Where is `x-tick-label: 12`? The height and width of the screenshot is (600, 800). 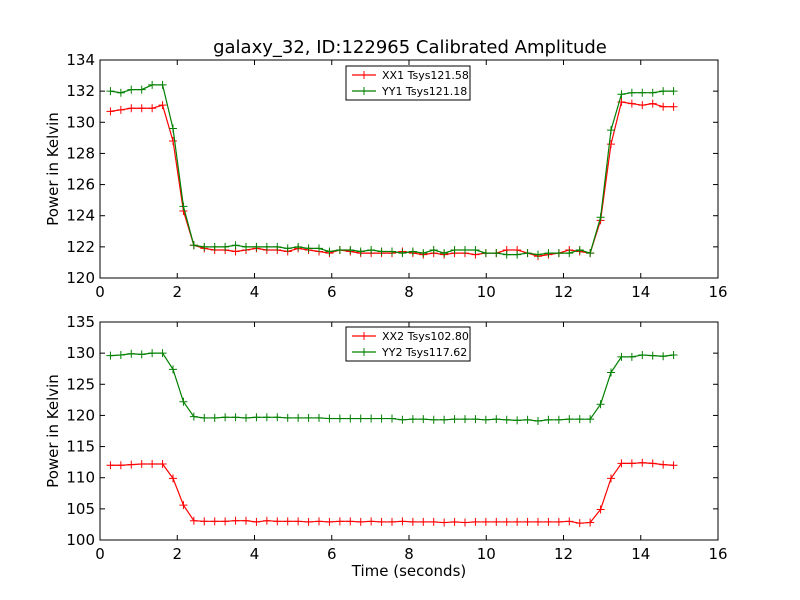 x-tick-label: 12 is located at coordinates (563, 292).